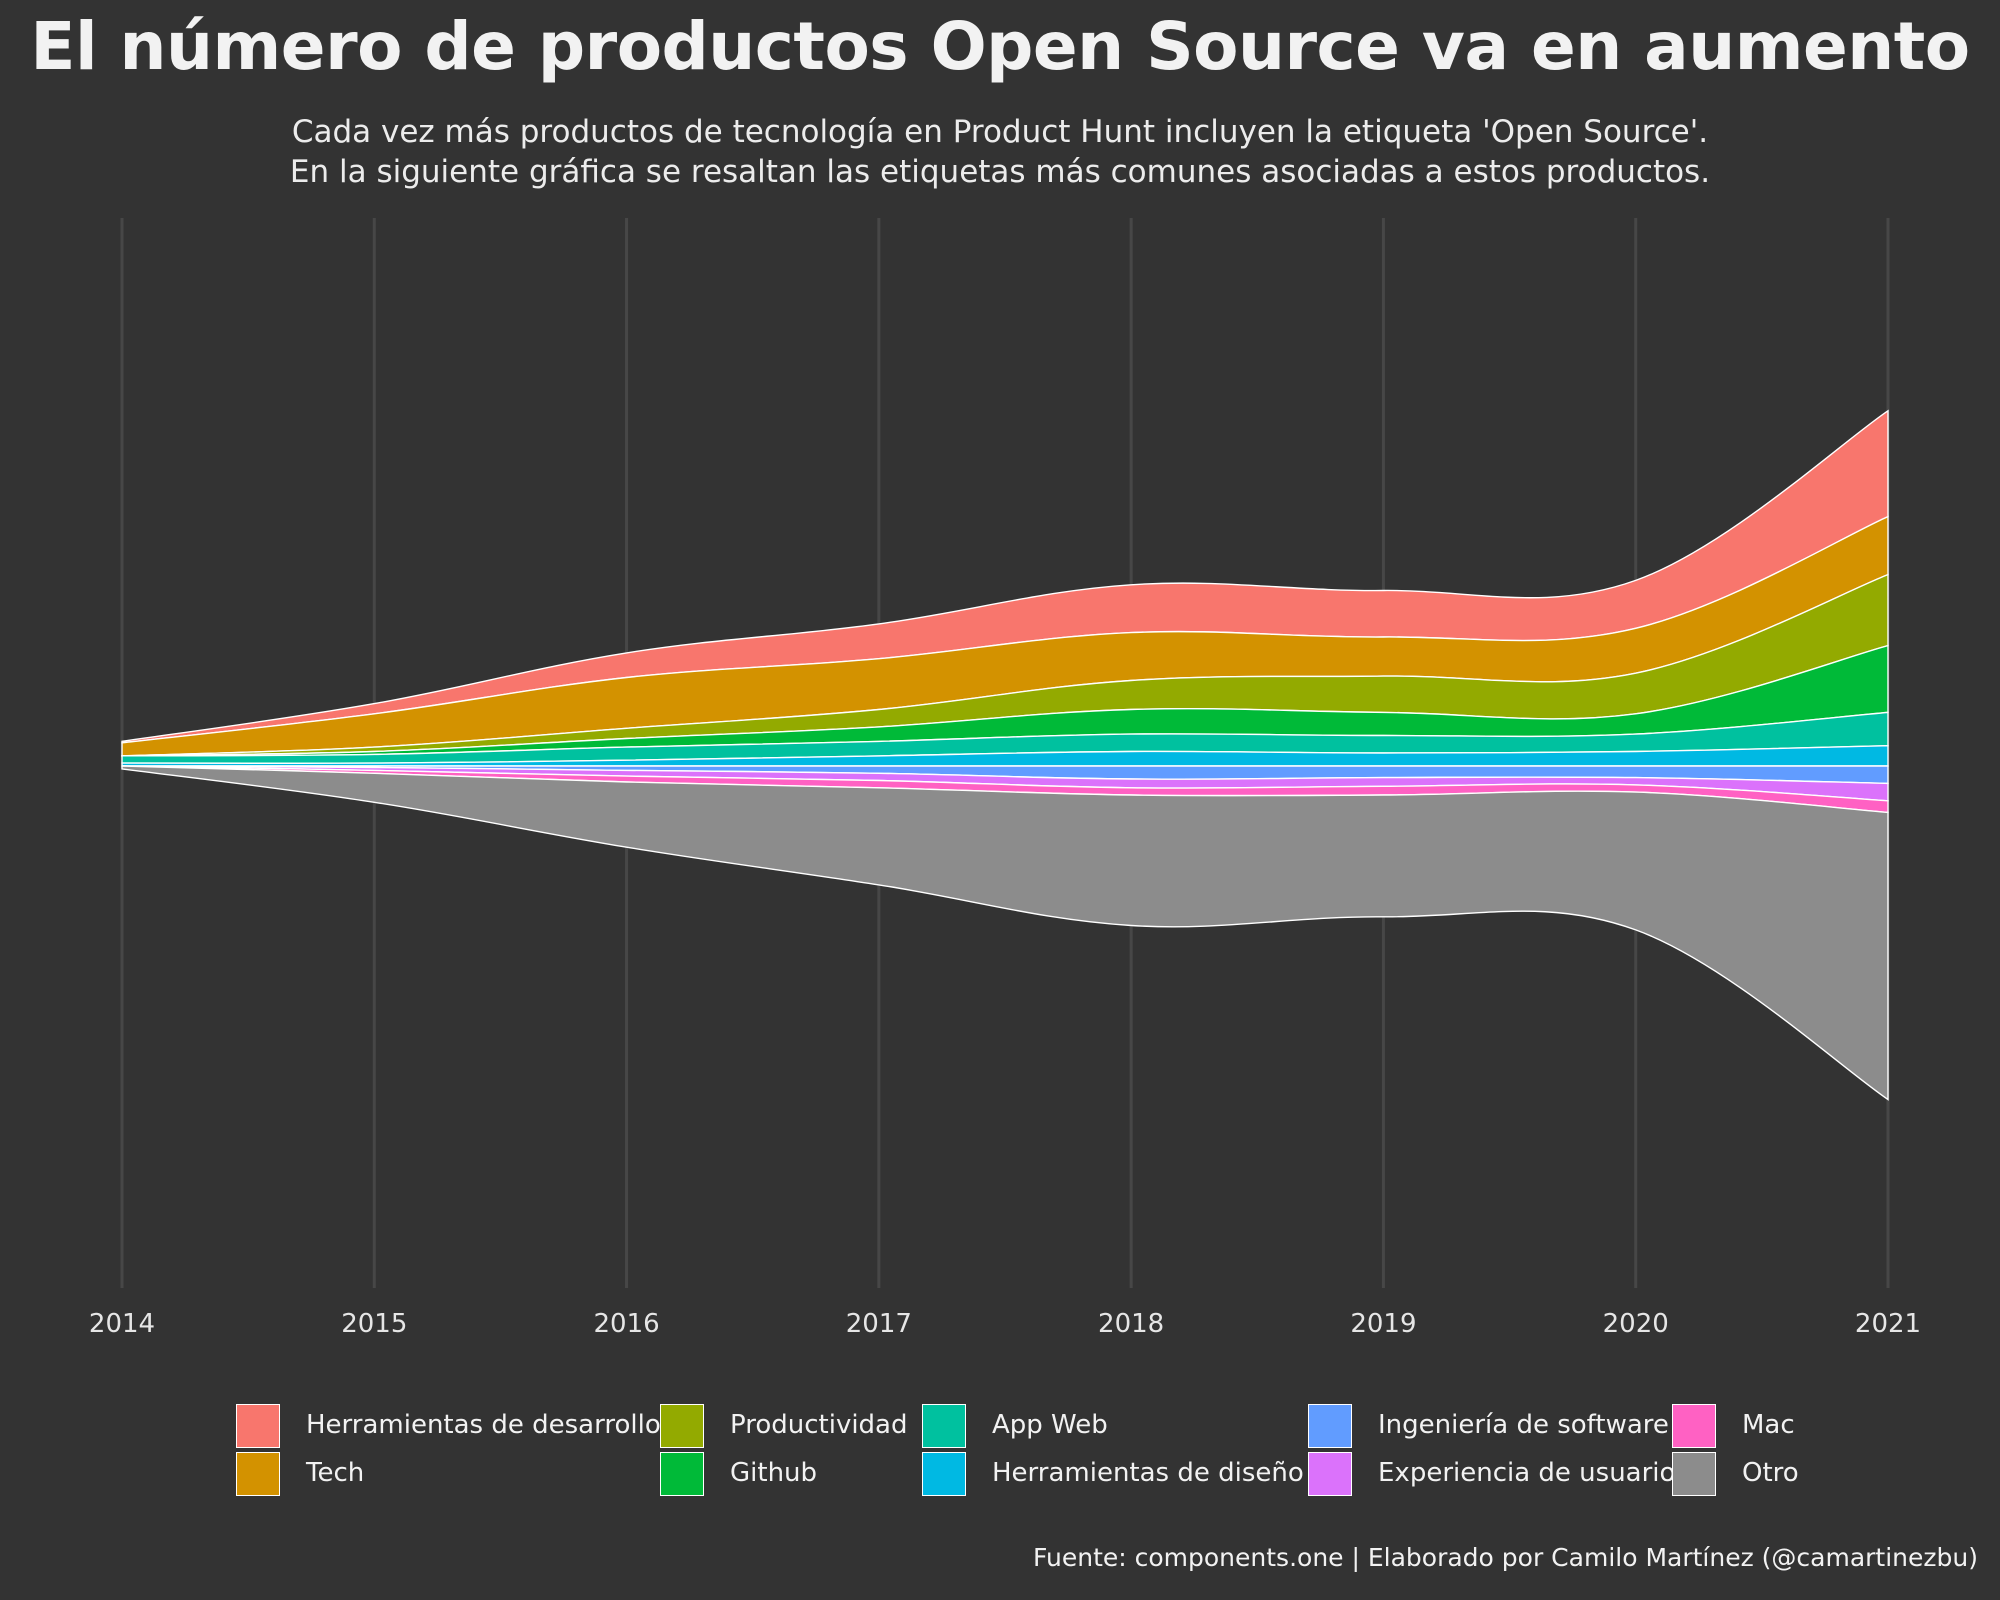 The image size is (2000, 1600). What do you see at coordinates (626, 1324) in the screenshot?
I see `x-tick-label-2016: 2016` at bounding box center [626, 1324].